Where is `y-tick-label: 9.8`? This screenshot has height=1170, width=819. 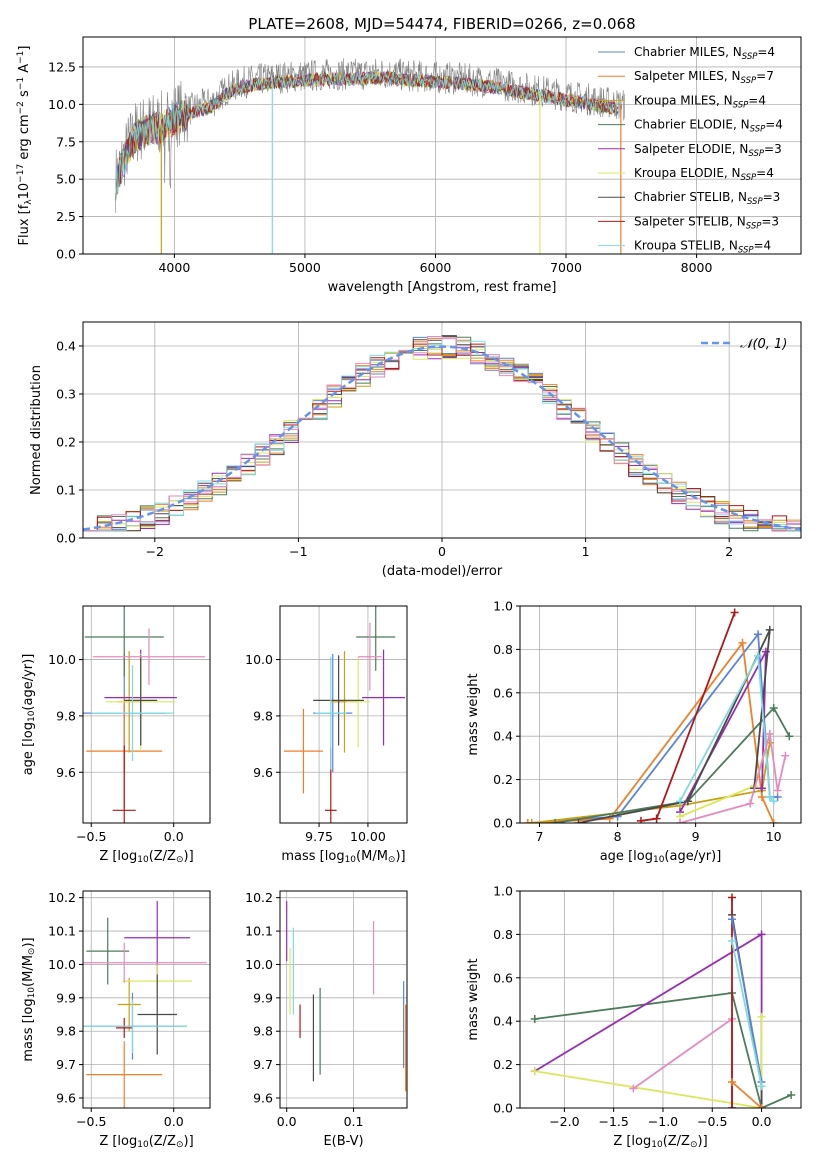
y-tick-label: 9.8 is located at coordinates (66, 1031).